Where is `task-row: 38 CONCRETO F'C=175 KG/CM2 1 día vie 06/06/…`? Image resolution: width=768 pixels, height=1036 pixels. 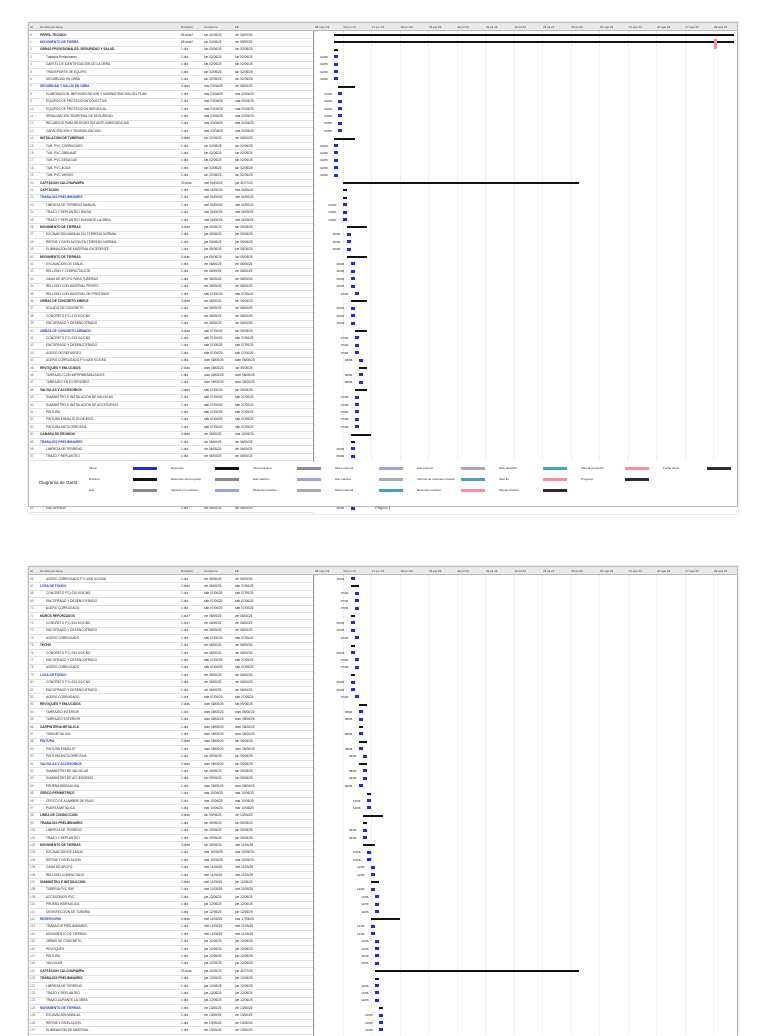 task-row: 38 CONCRETO F'C=175 KG/CM2 1 día vie 06/06/… is located at coordinates (171, 316).